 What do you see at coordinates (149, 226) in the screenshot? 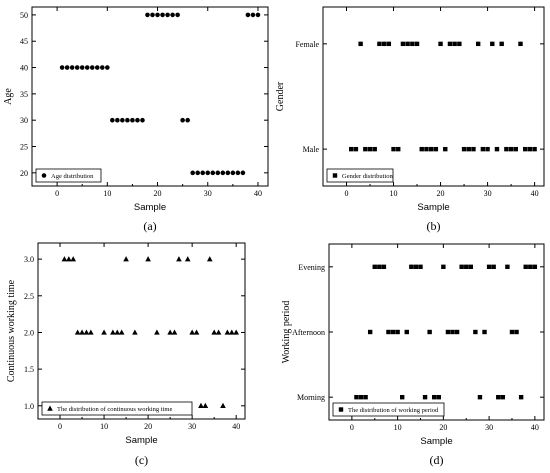
I see `panel-caption-a: (a)` at bounding box center [149, 226].